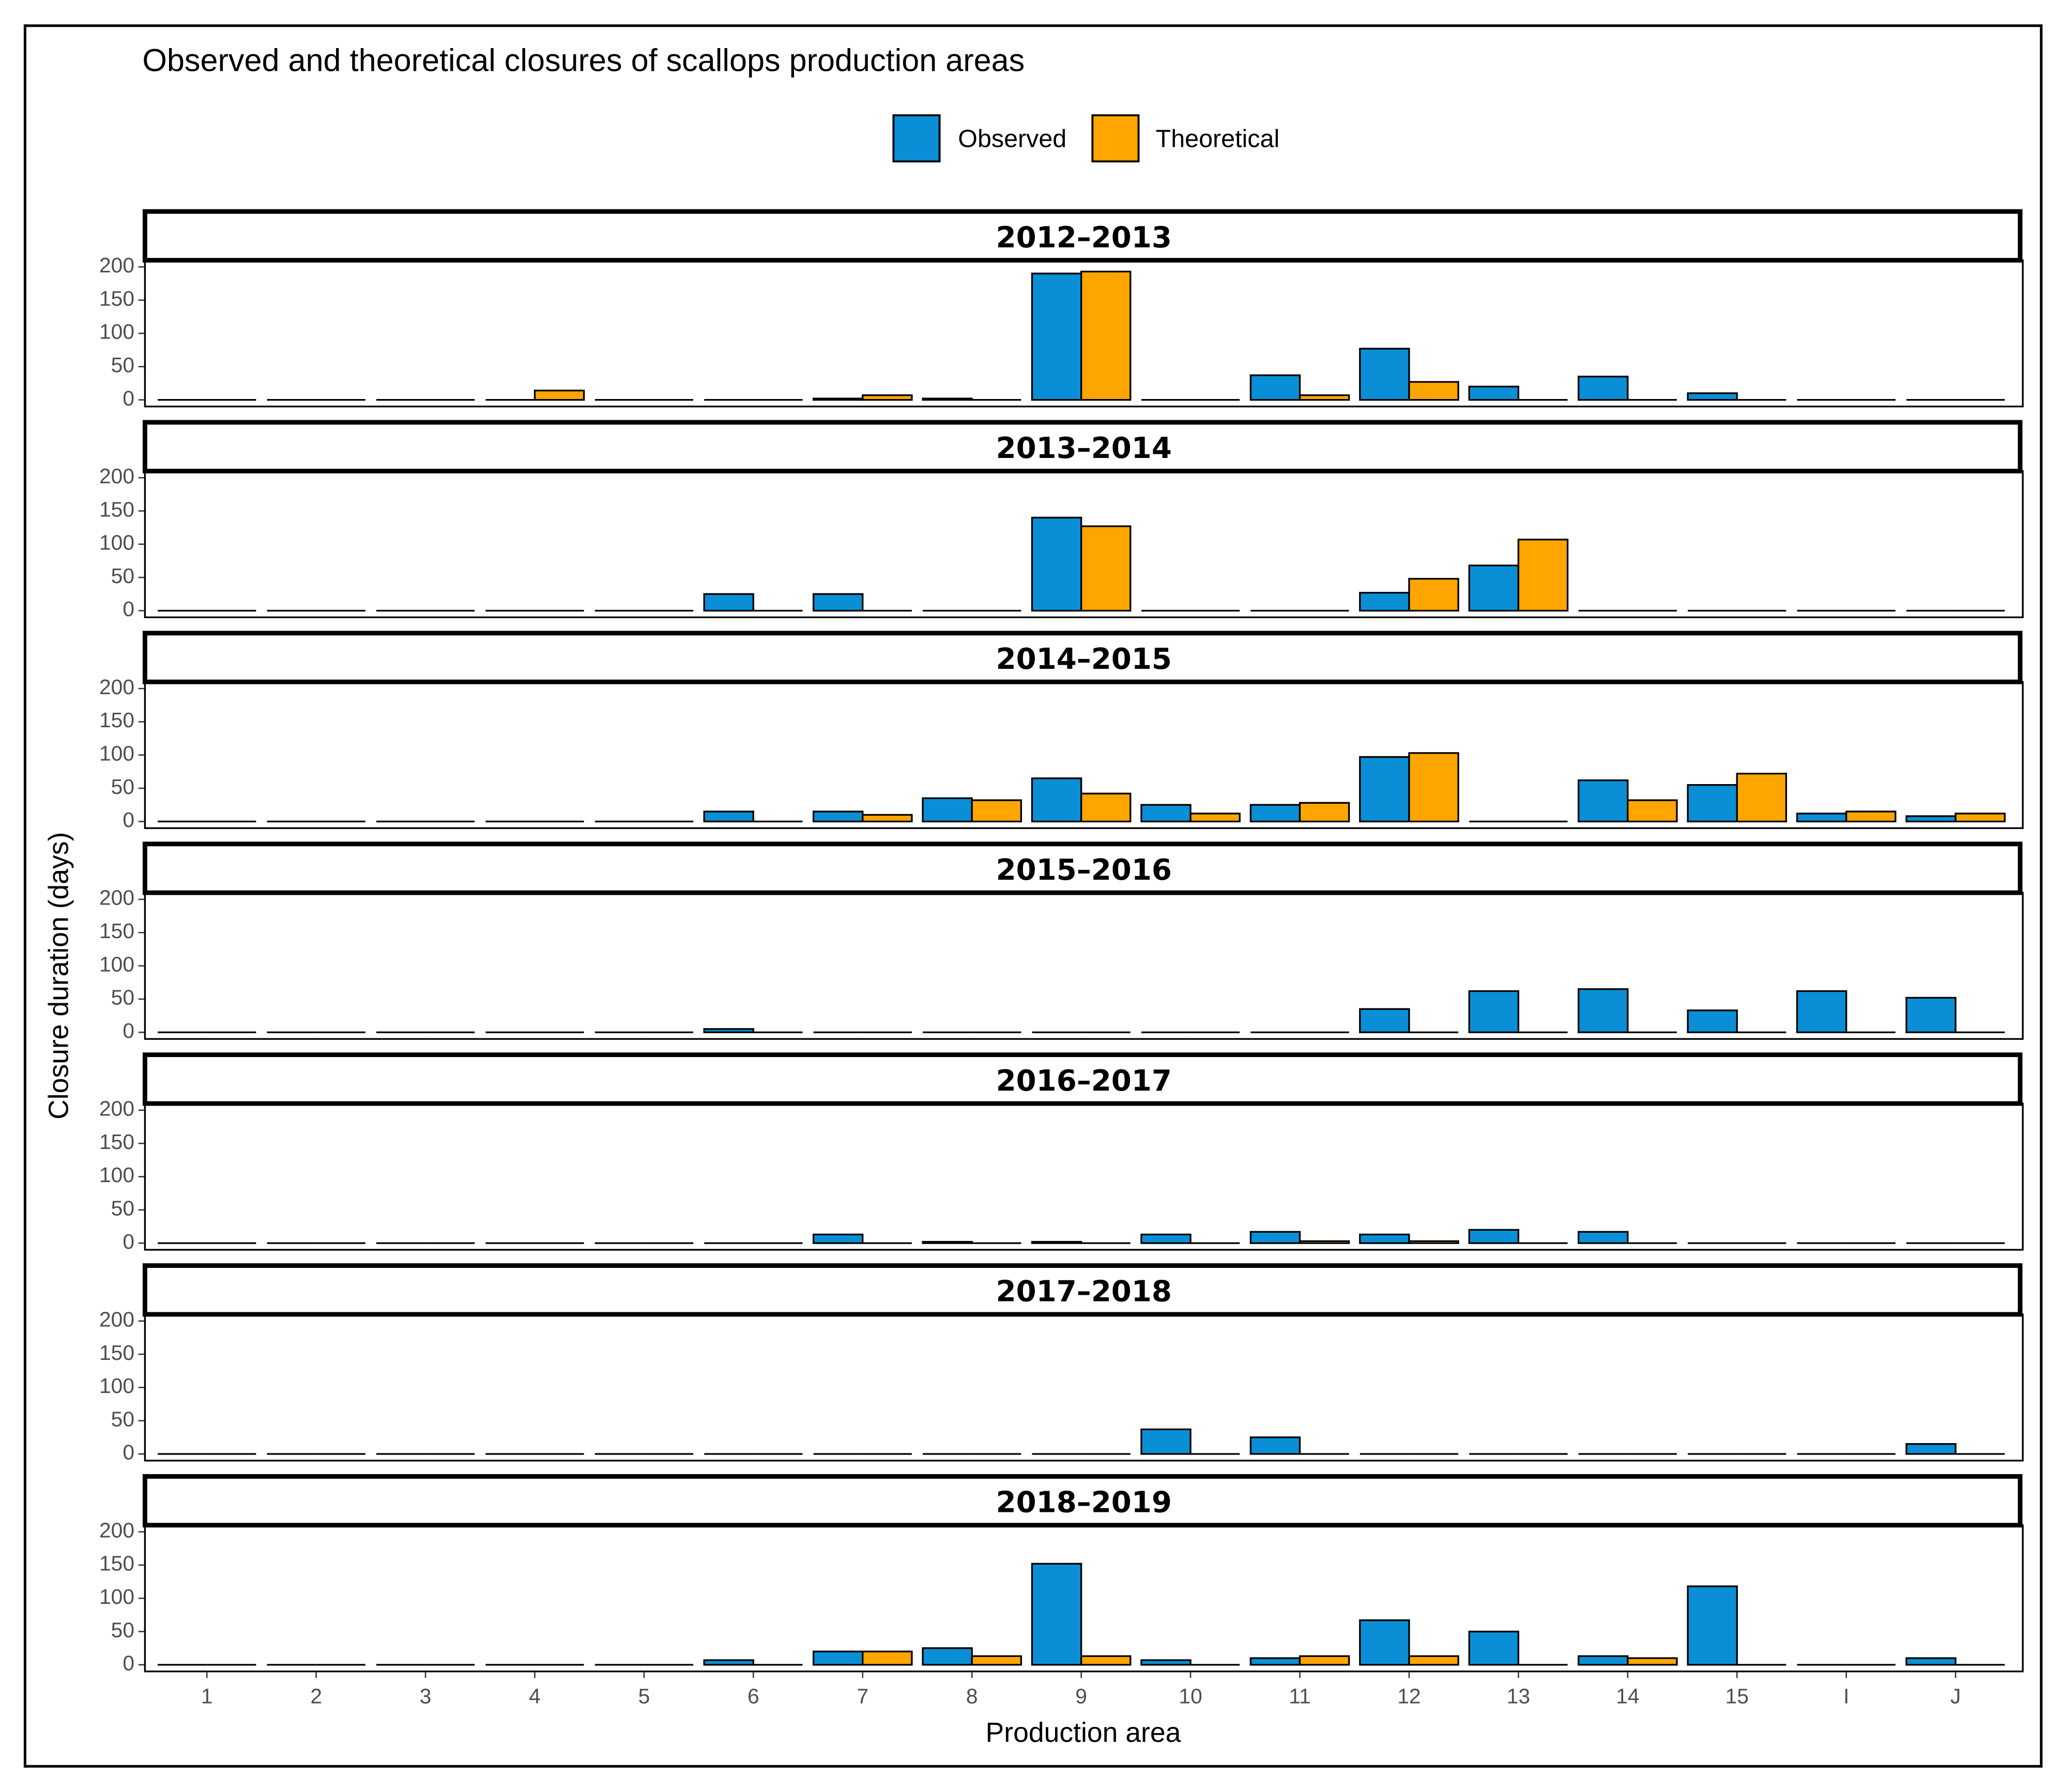  I want to click on x-tick-label: 3, so click(426, 1696).